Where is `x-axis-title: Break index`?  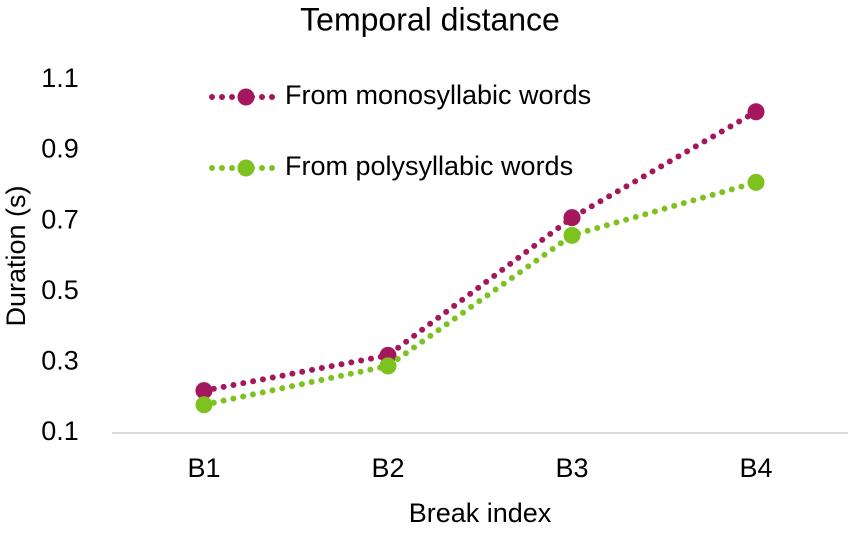
x-axis-title: Break index is located at coordinates (480, 513).